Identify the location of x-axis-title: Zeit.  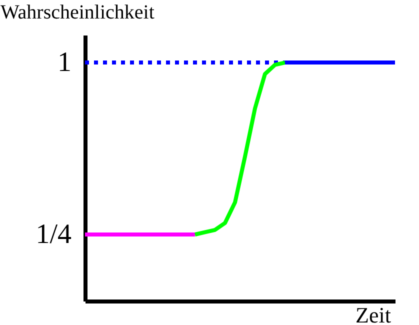
(373, 313).